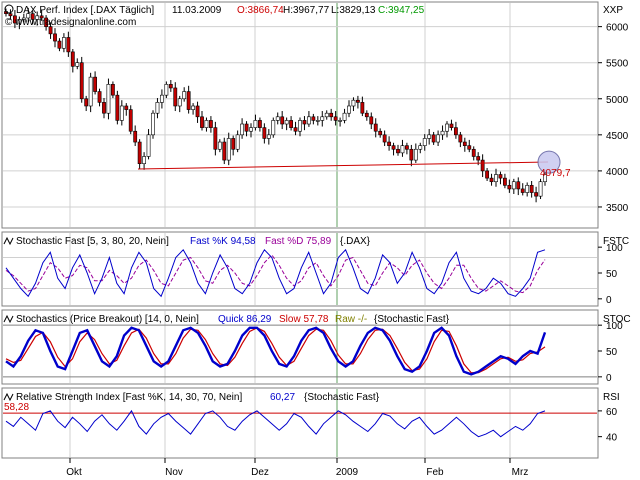 The width and height of the screenshot is (640, 480). What do you see at coordinates (617, 319) in the screenshot?
I see `stoc-tag: STOC` at bounding box center [617, 319].